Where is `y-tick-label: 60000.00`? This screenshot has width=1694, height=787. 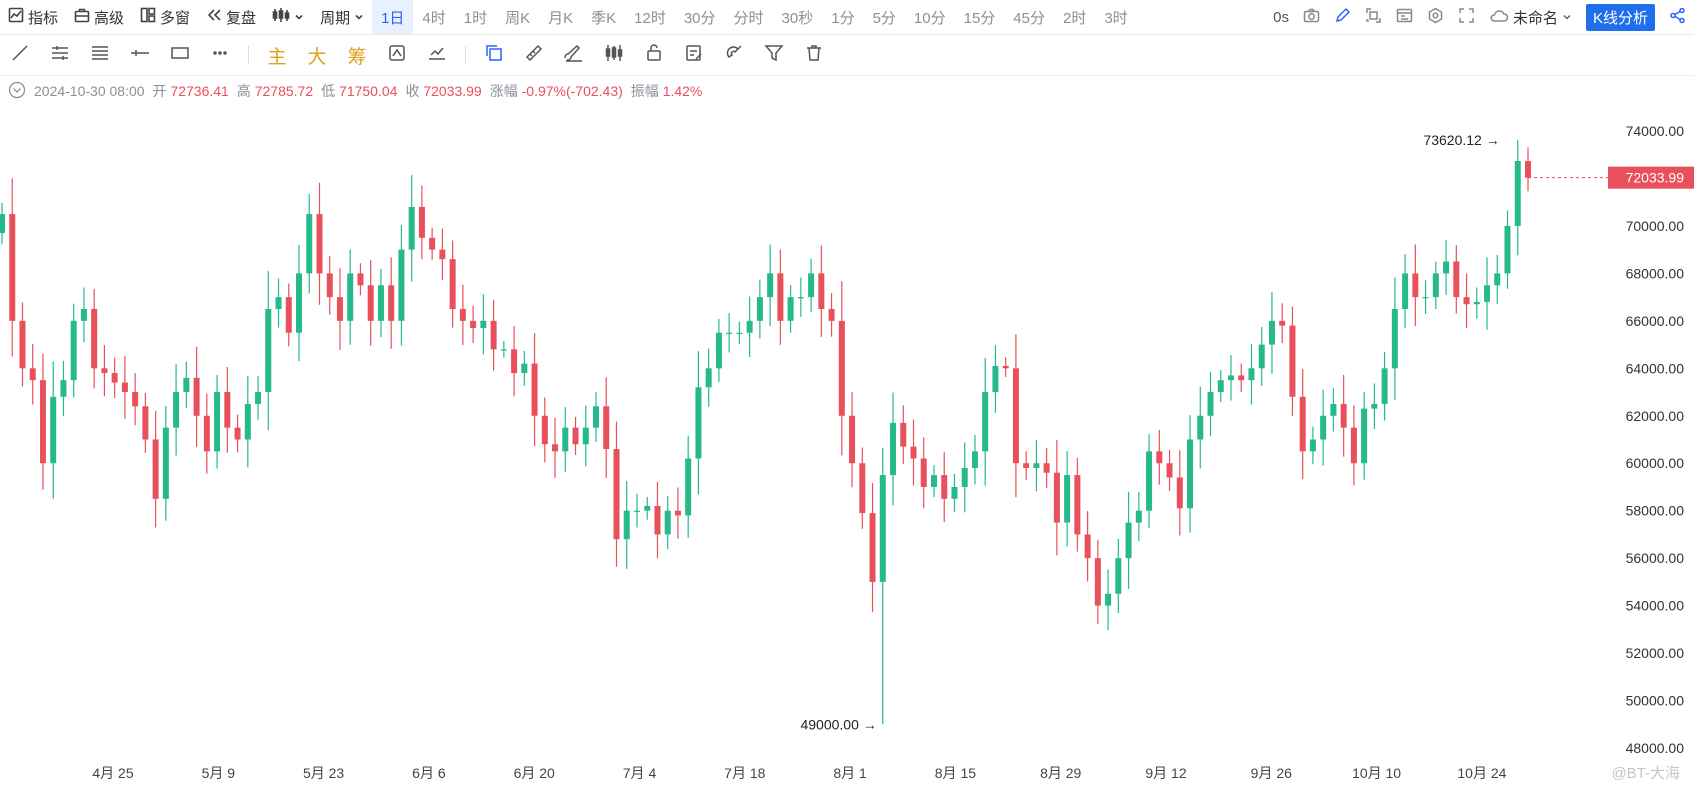 y-tick-label: 60000.00 is located at coordinates (1655, 463).